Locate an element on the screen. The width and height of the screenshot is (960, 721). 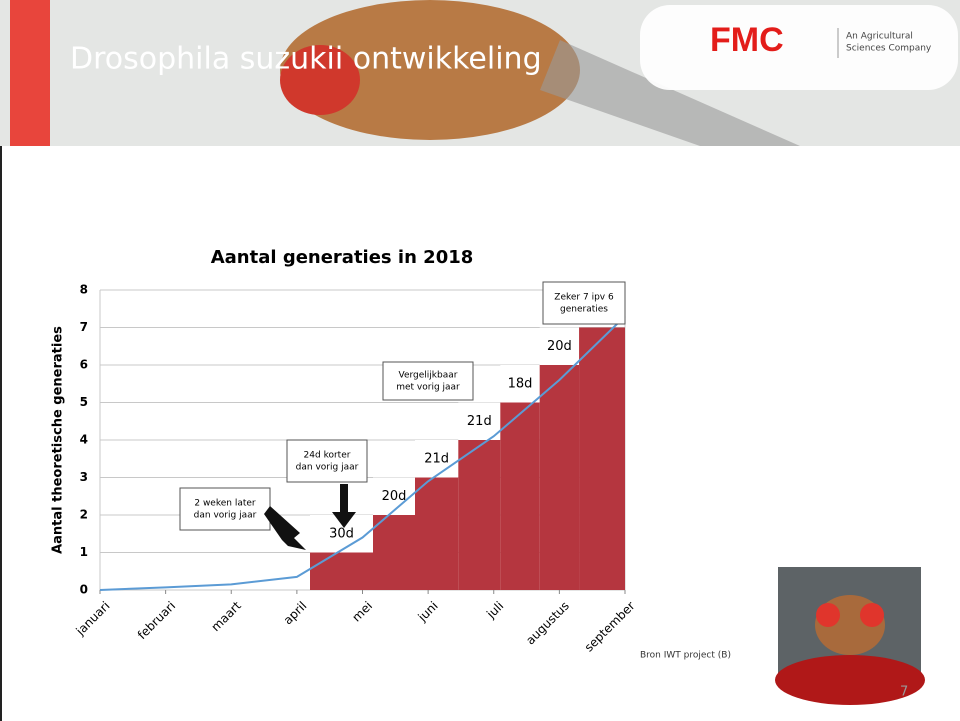
y-tick-label: 8 is located at coordinates (84, 290).